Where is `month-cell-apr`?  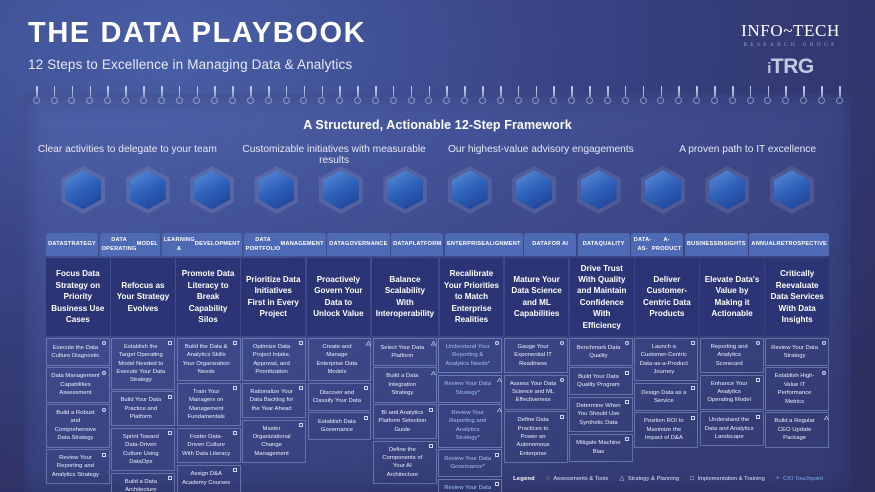 month-cell-apr is located at coordinates (276, 194).